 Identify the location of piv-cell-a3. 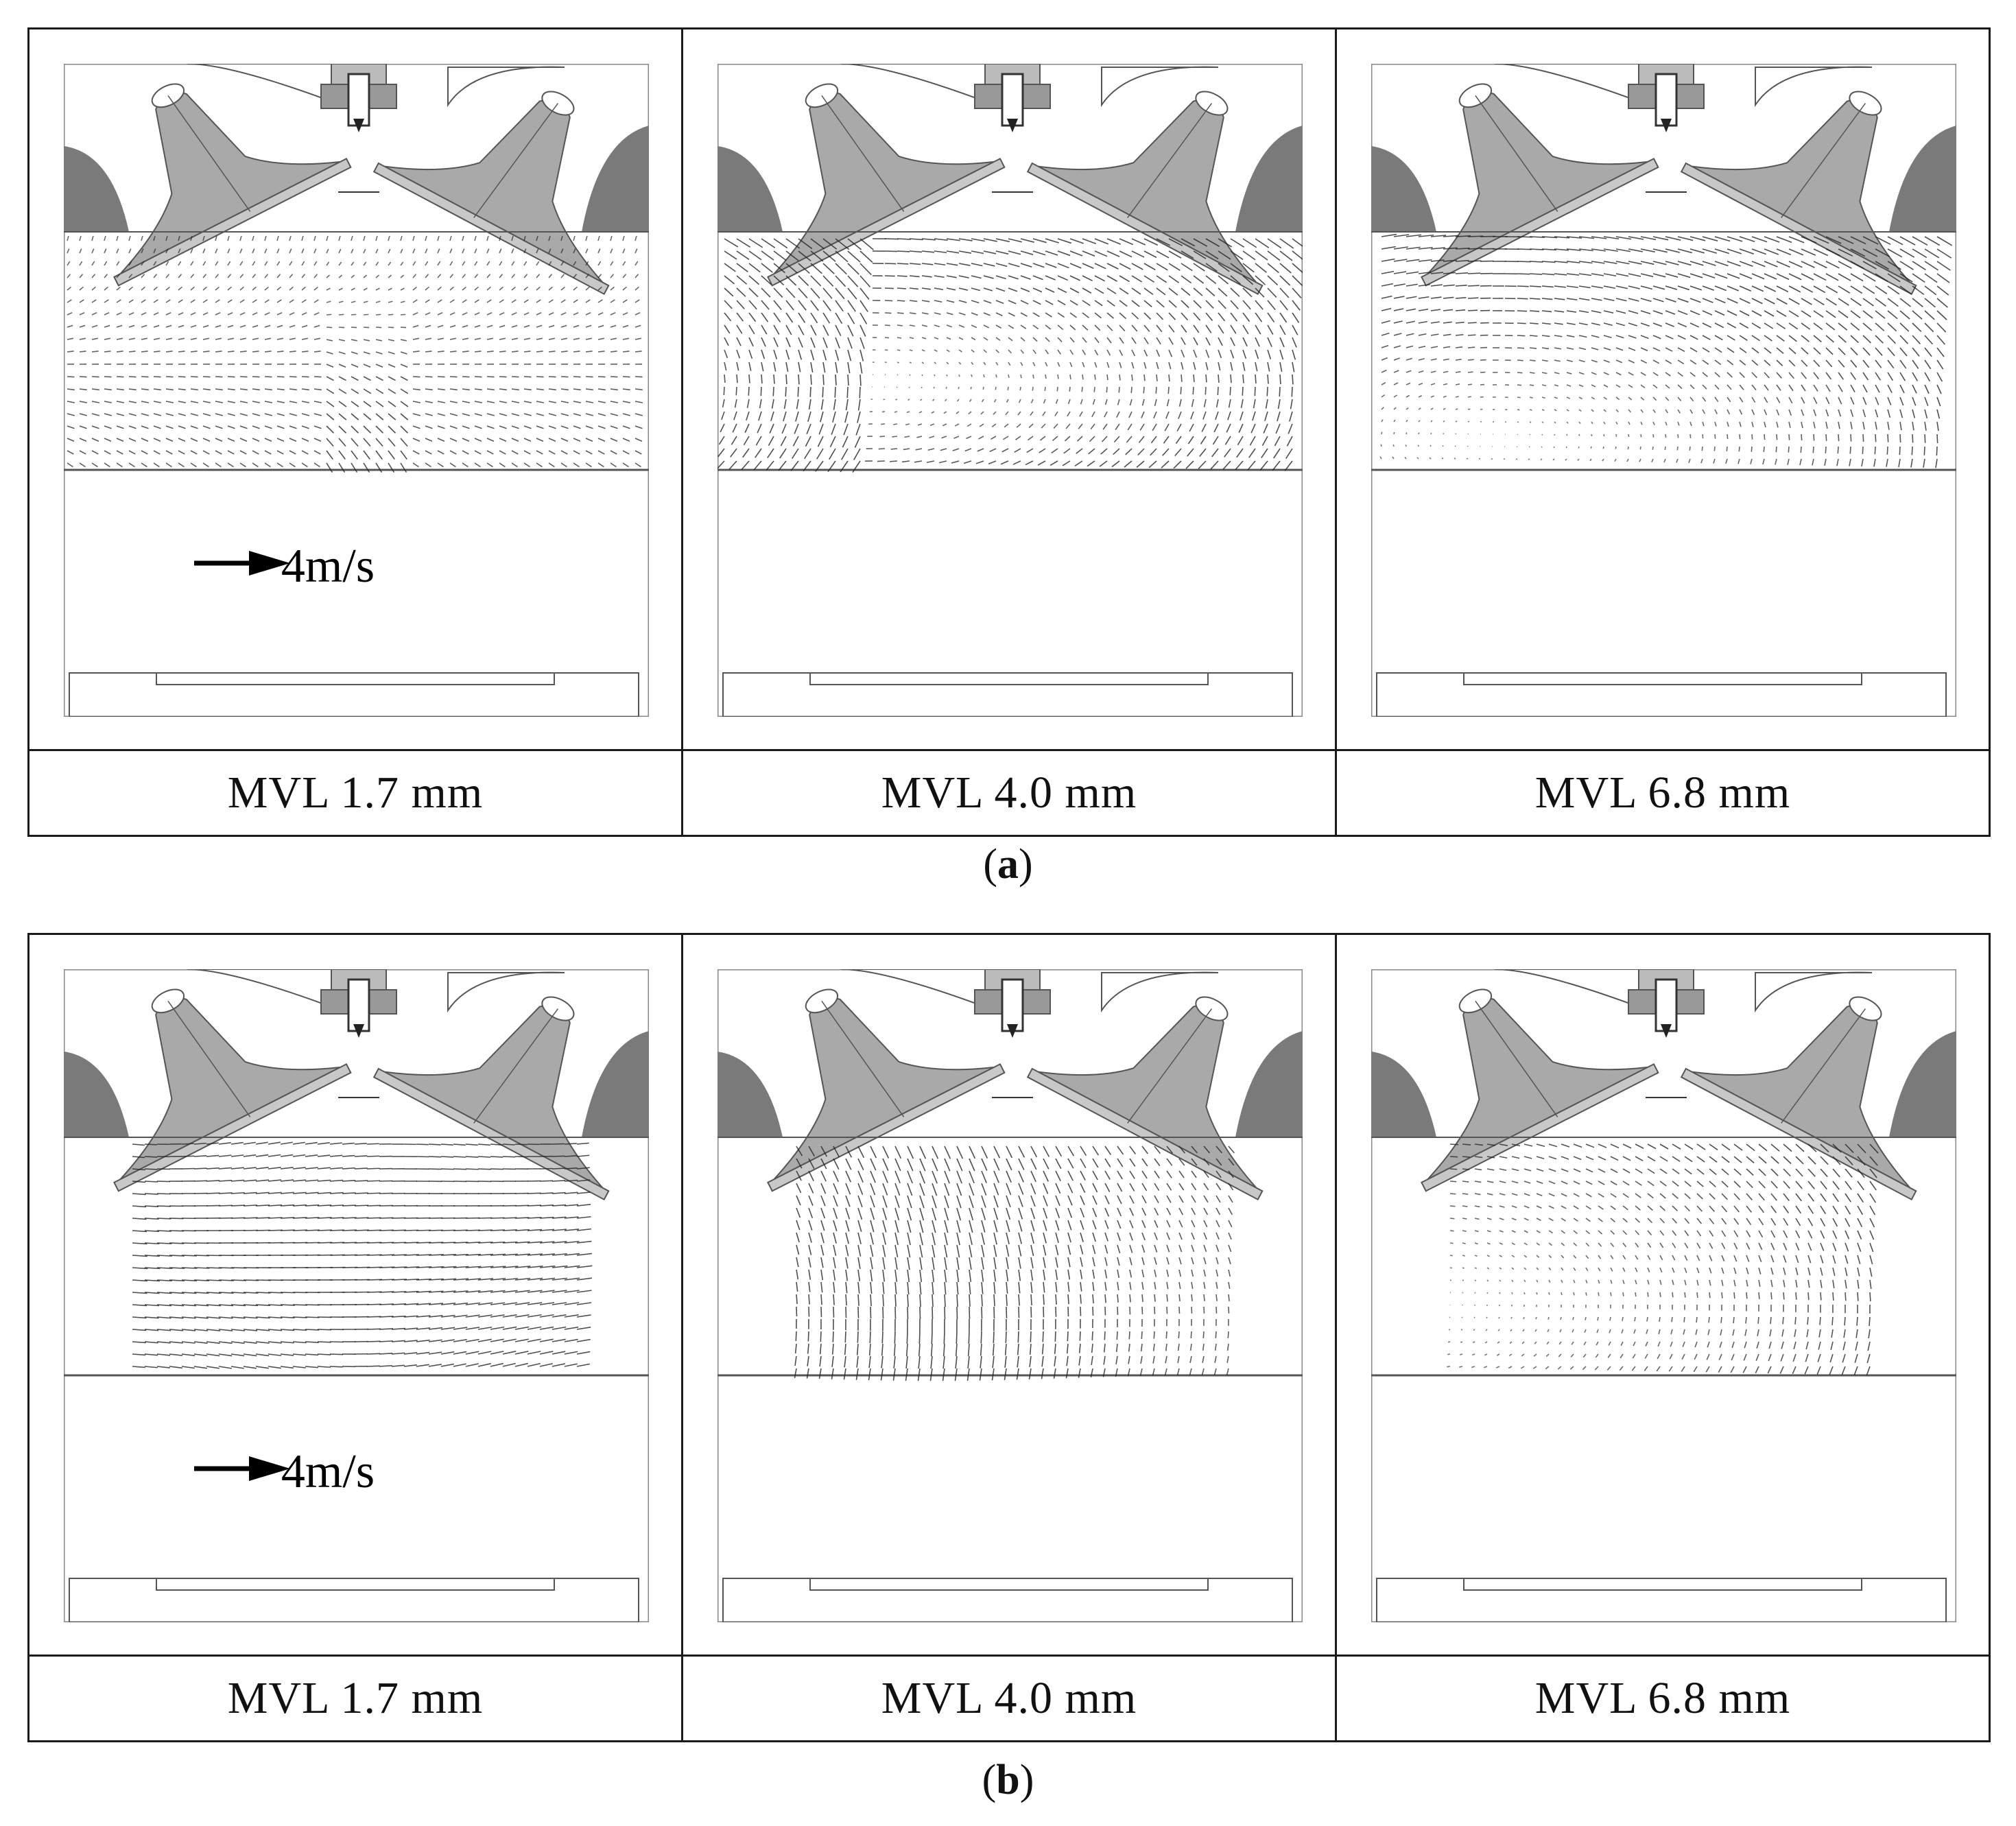
(1662, 389).